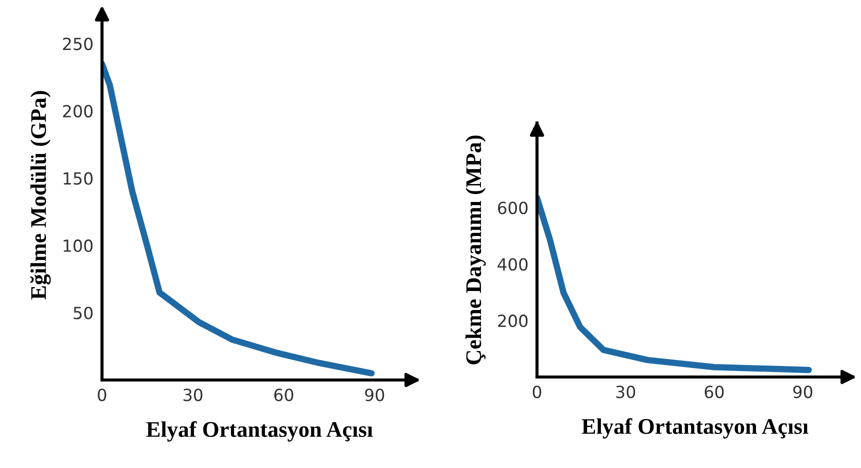 The height and width of the screenshot is (468, 861). What do you see at coordinates (40, 195) in the screenshot?
I see `y-axis-title: Eğilme Modülü (GPa)` at bounding box center [40, 195].